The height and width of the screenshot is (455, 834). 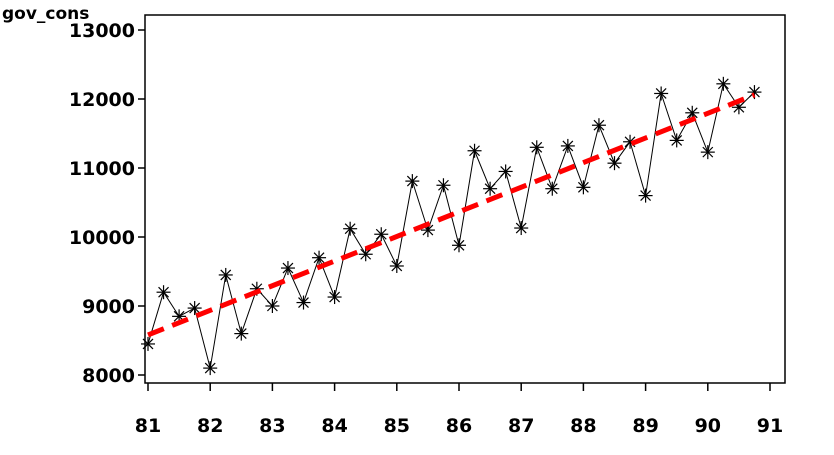 What do you see at coordinates (210, 426) in the screenshot?
I see `x-tick-label: 82` at bounding box center [210, 426].